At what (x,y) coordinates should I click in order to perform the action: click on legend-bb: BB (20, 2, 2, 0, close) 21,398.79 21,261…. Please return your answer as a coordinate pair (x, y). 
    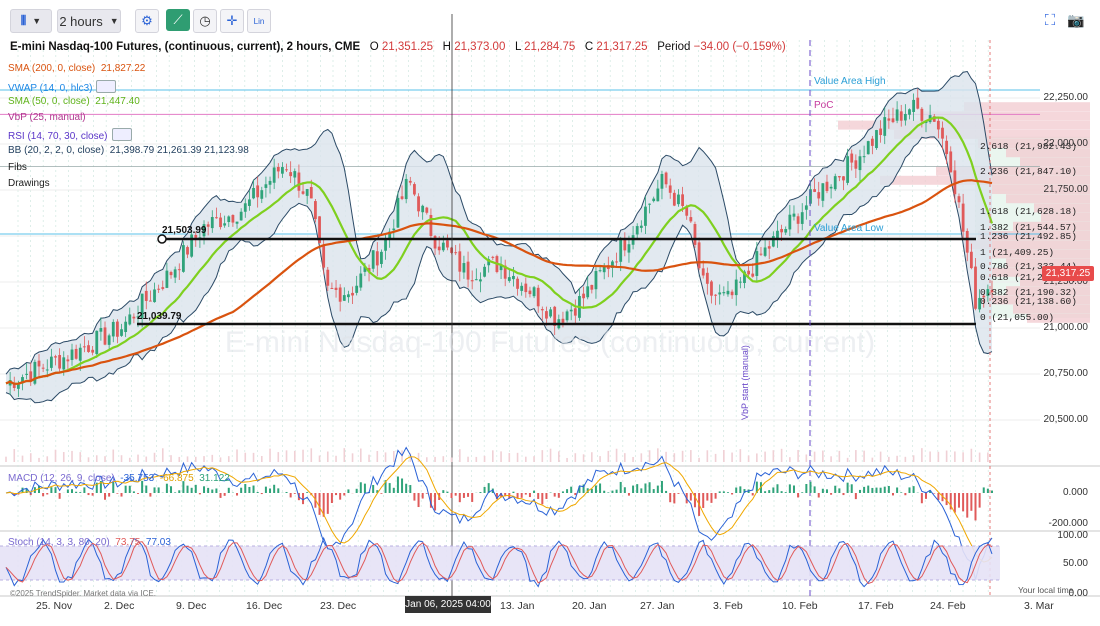
    Looking at the image, I should click on (128, 150).